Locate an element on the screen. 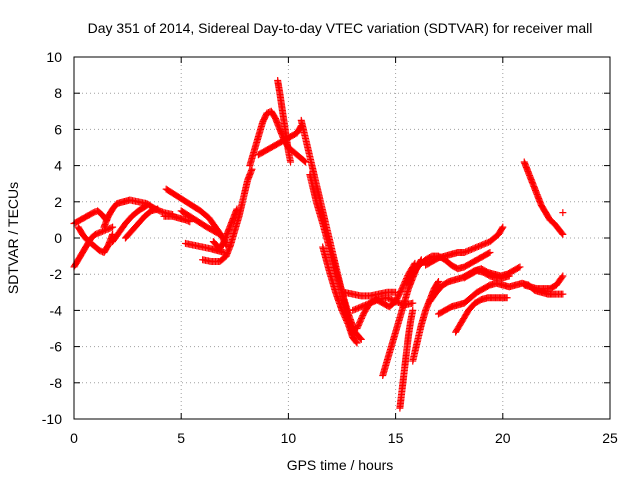 The image size is (640, 480). y-tick-label: 0 is located at coordinates (58, 238).